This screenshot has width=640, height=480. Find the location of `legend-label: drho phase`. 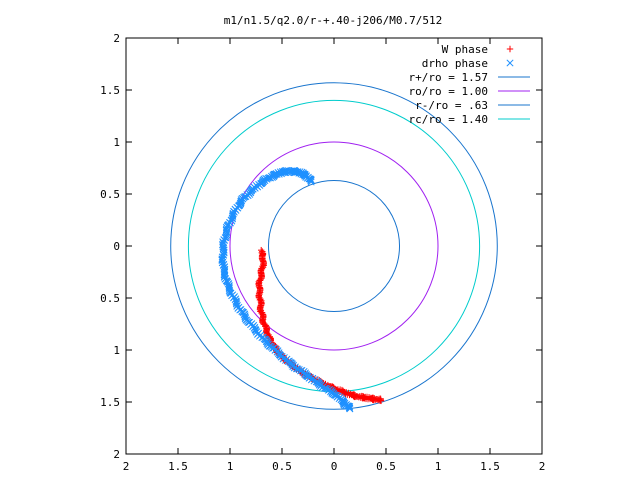

legend-label: drho phase is located at coordinates (455, 63).